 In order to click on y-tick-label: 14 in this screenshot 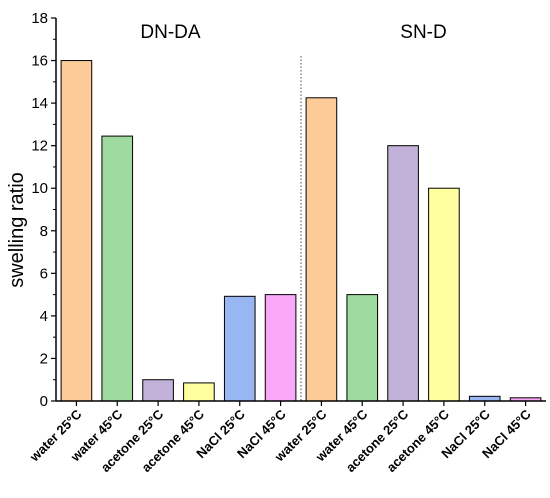, I will do `click(39, 103)`.